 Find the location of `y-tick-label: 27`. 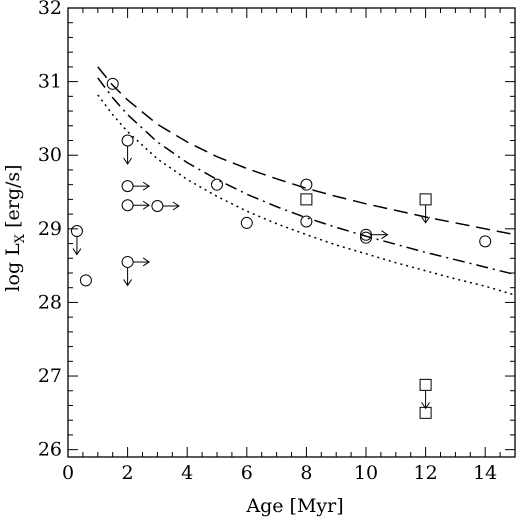

y-tick-label: 27 is located at coordinates (50, 376).